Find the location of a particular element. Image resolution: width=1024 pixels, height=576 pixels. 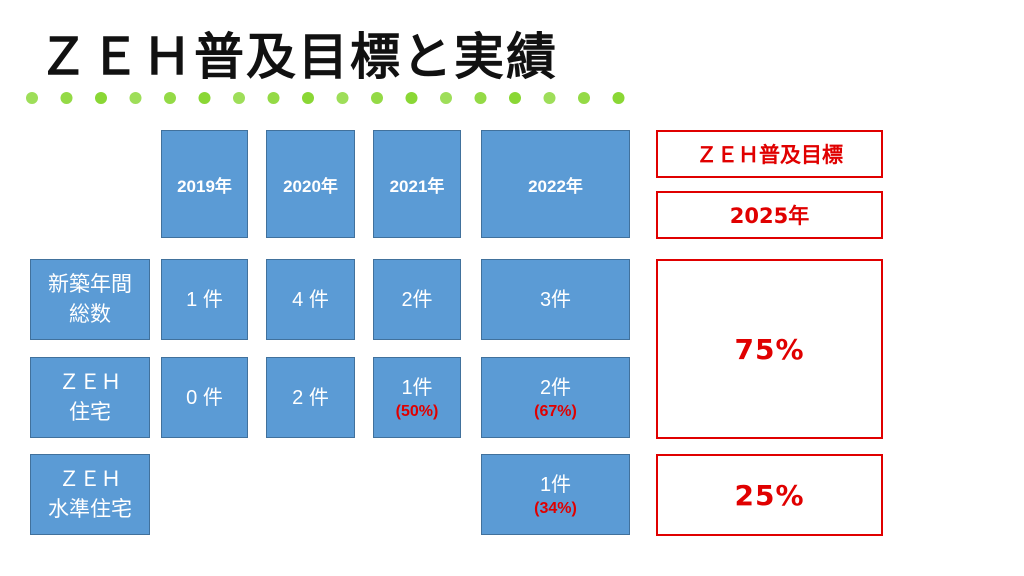

row-label-zeh-houses: ＺＥＨ 住宅 is located at coordinates (90, 397).